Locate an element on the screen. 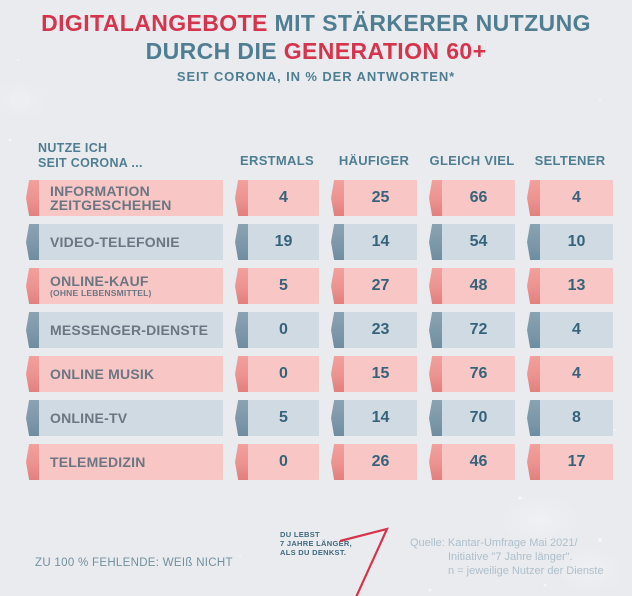 The image size is (632, 596). column-header-haeufiger: HÄUFIGER is located at coordinates (374, 160).